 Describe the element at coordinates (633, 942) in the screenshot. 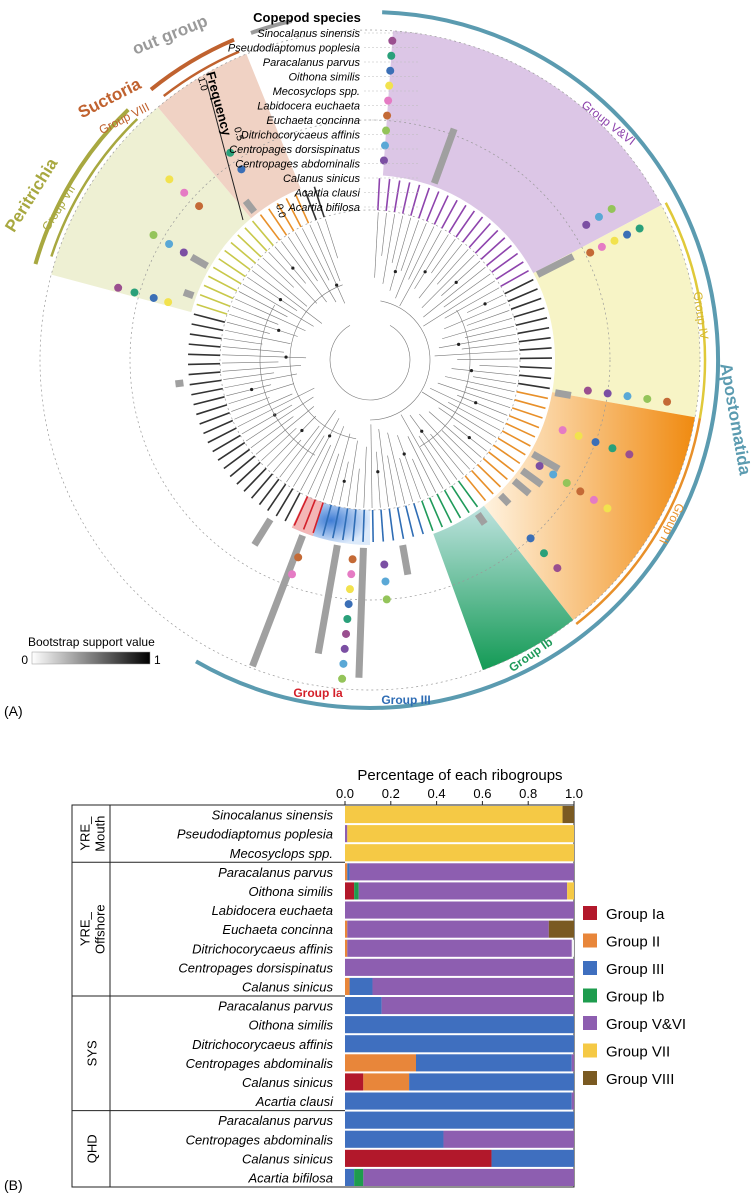

I see `legend-label: Group II` at that location.